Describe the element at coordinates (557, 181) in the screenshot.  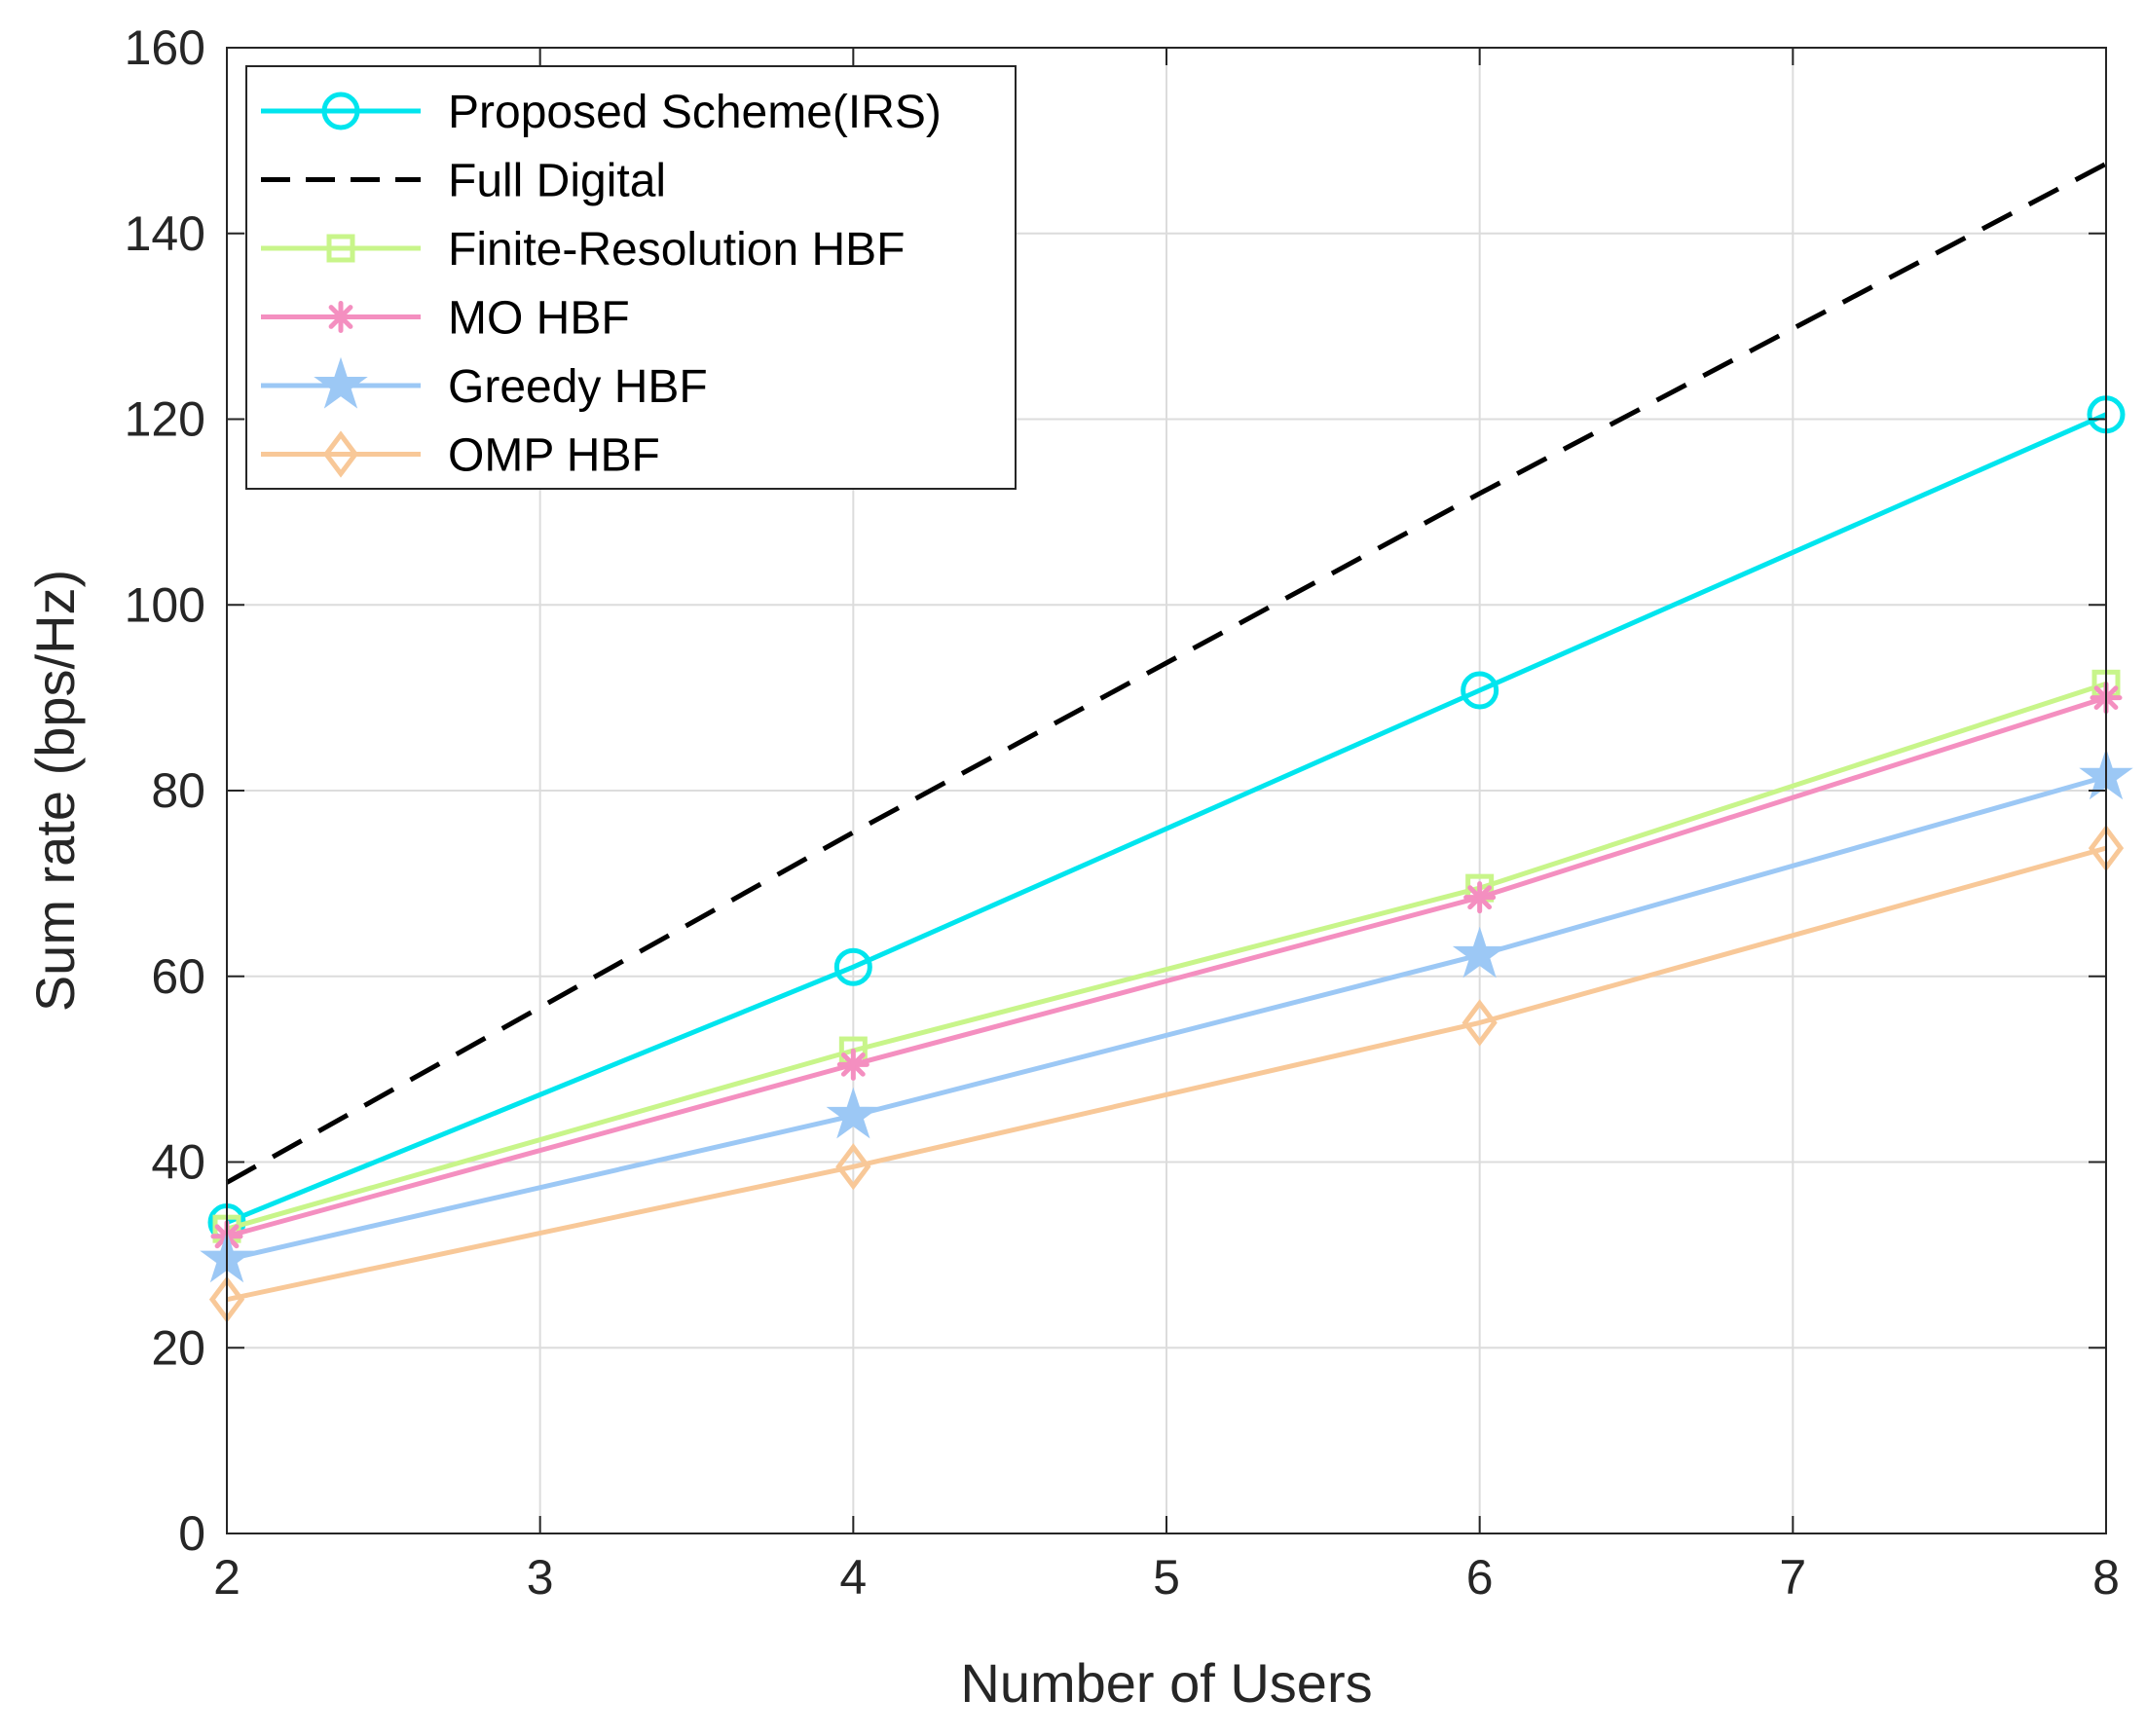
I see `legend-label: Full Digital` at that location.